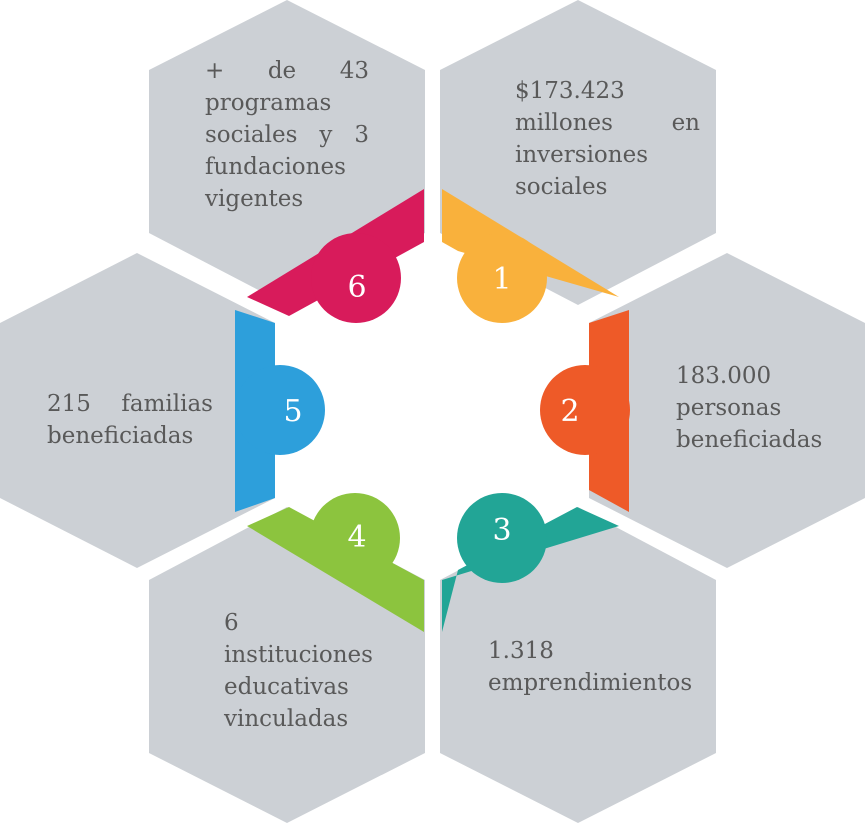  Describe the element at coordinates (292, 411) in the screenshot. I see `segment-5-number: 5` at that location.